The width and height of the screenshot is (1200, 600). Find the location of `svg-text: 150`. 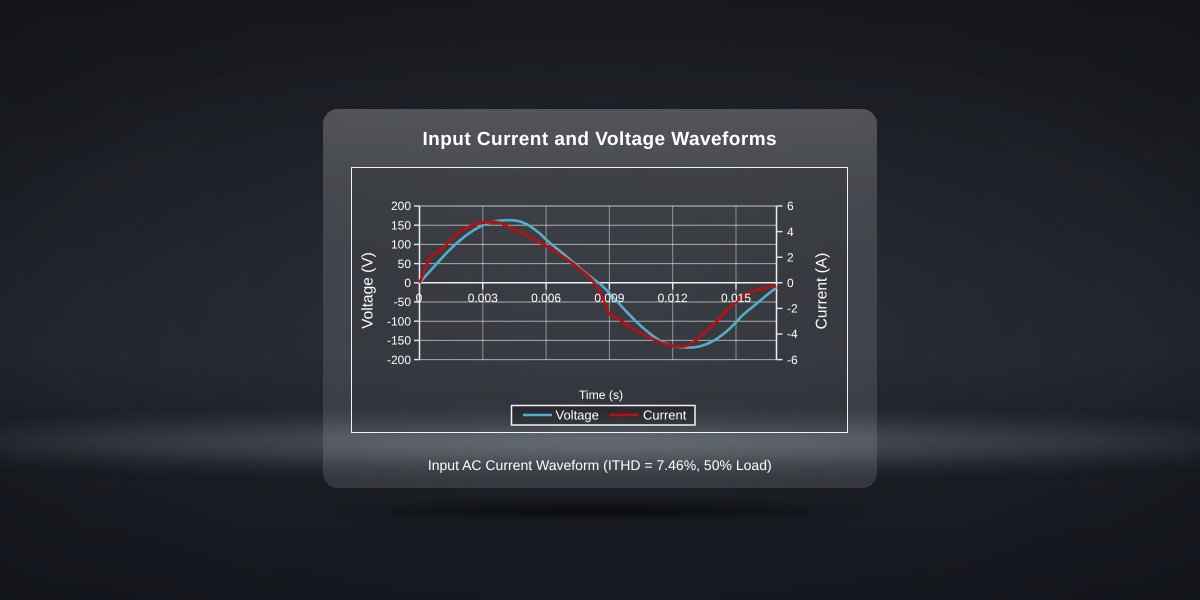

svg-text: 150 is located at coordinates (401, 225).